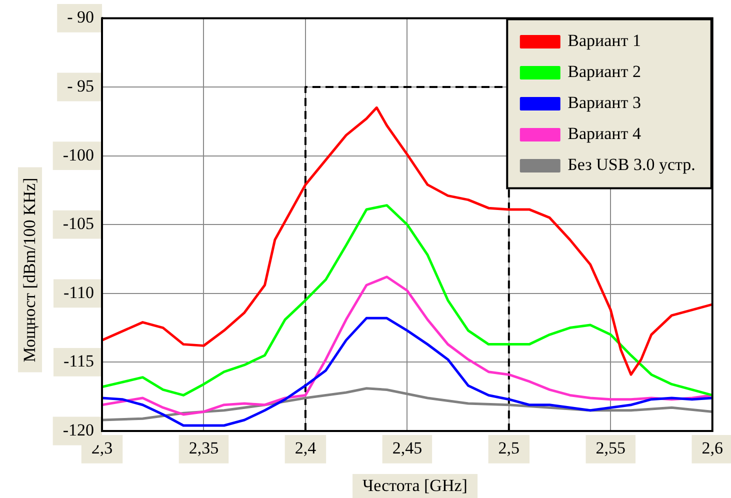 The height and width of the screenshot is (498, 731). Describe the element at coordinates (604, 102) in the screenshot. I see `legend-label: Вариант 3` at that location.